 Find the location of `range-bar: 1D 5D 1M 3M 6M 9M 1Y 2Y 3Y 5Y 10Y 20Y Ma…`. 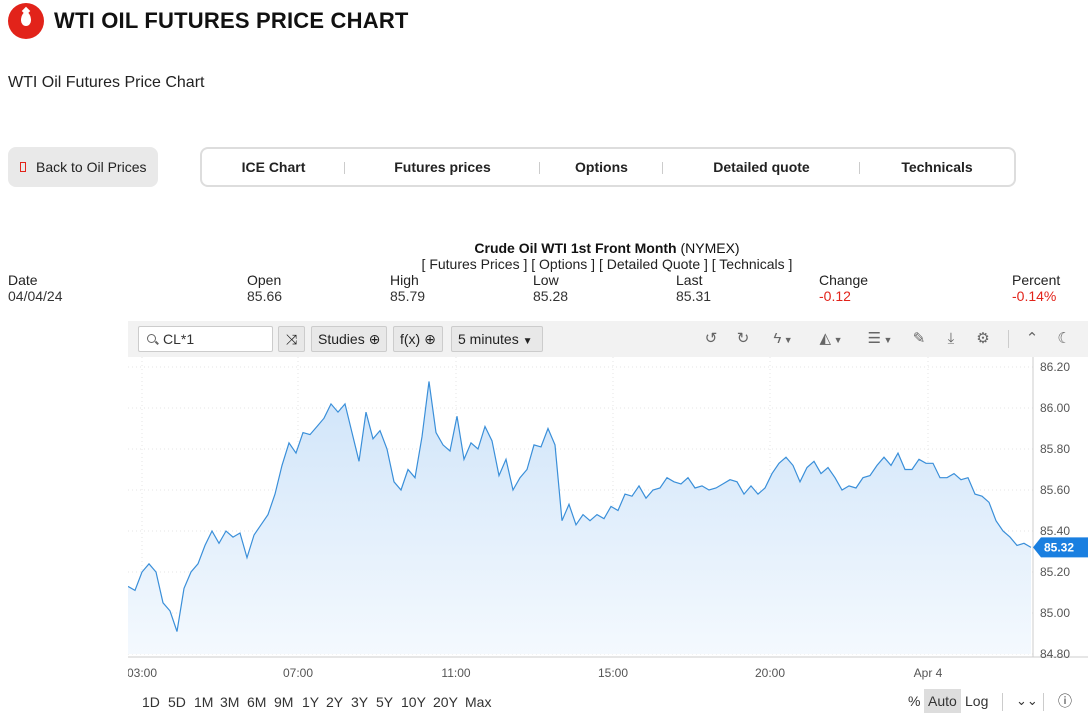

range-bar: 1D 5D 1M 3M 6M 9M 1Y 2Y 3Y 5Y 10Y 20Y Ma… is located at coordinates (608, 702).